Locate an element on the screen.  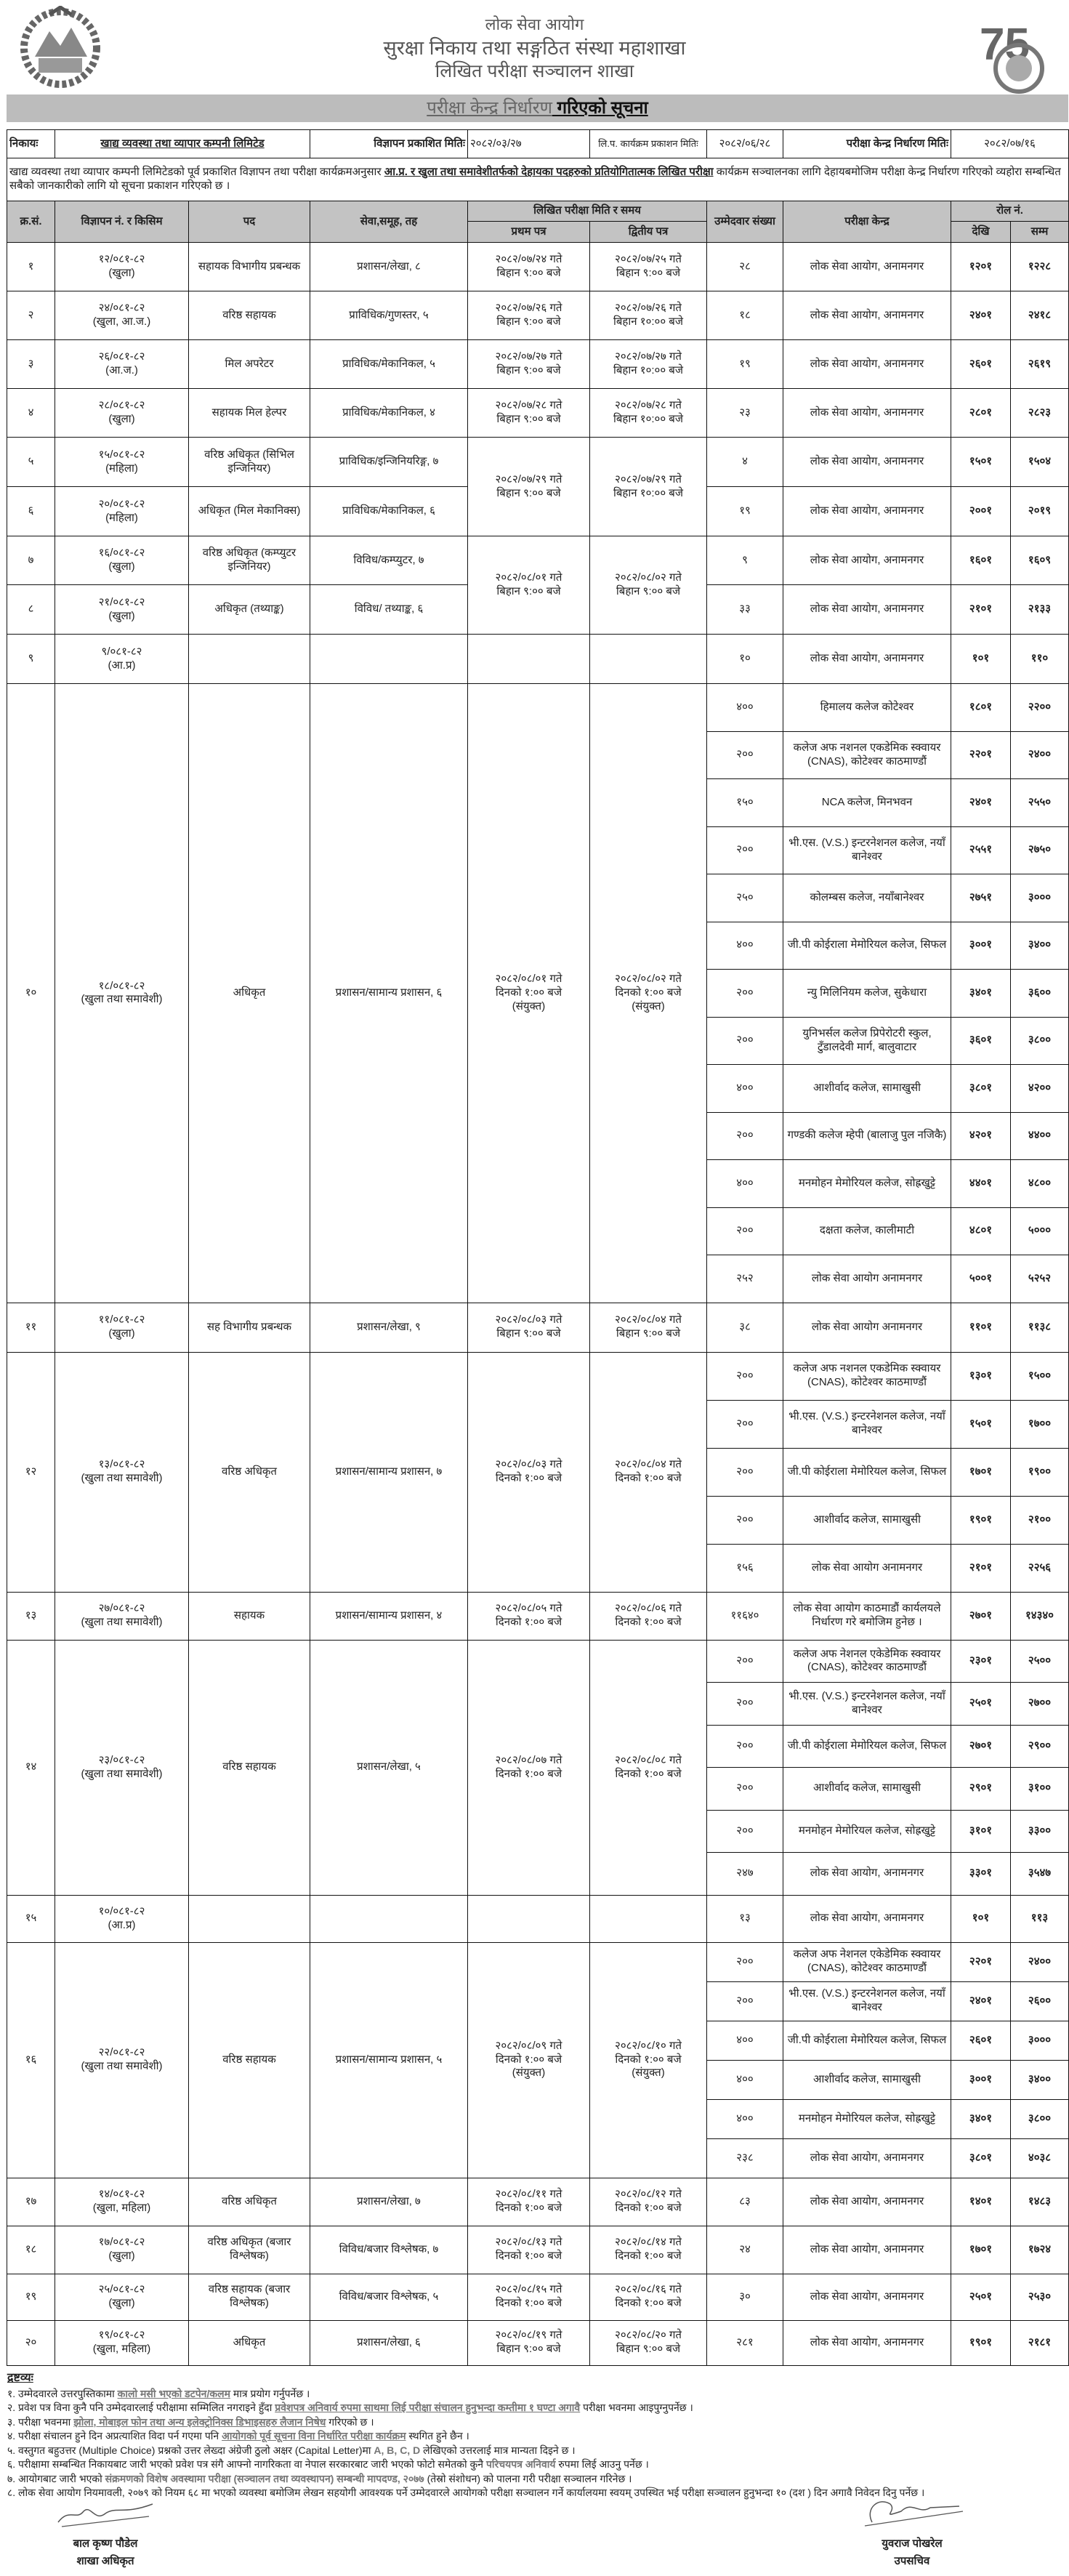
paper1-schedule is located at coordinates (528, 659).